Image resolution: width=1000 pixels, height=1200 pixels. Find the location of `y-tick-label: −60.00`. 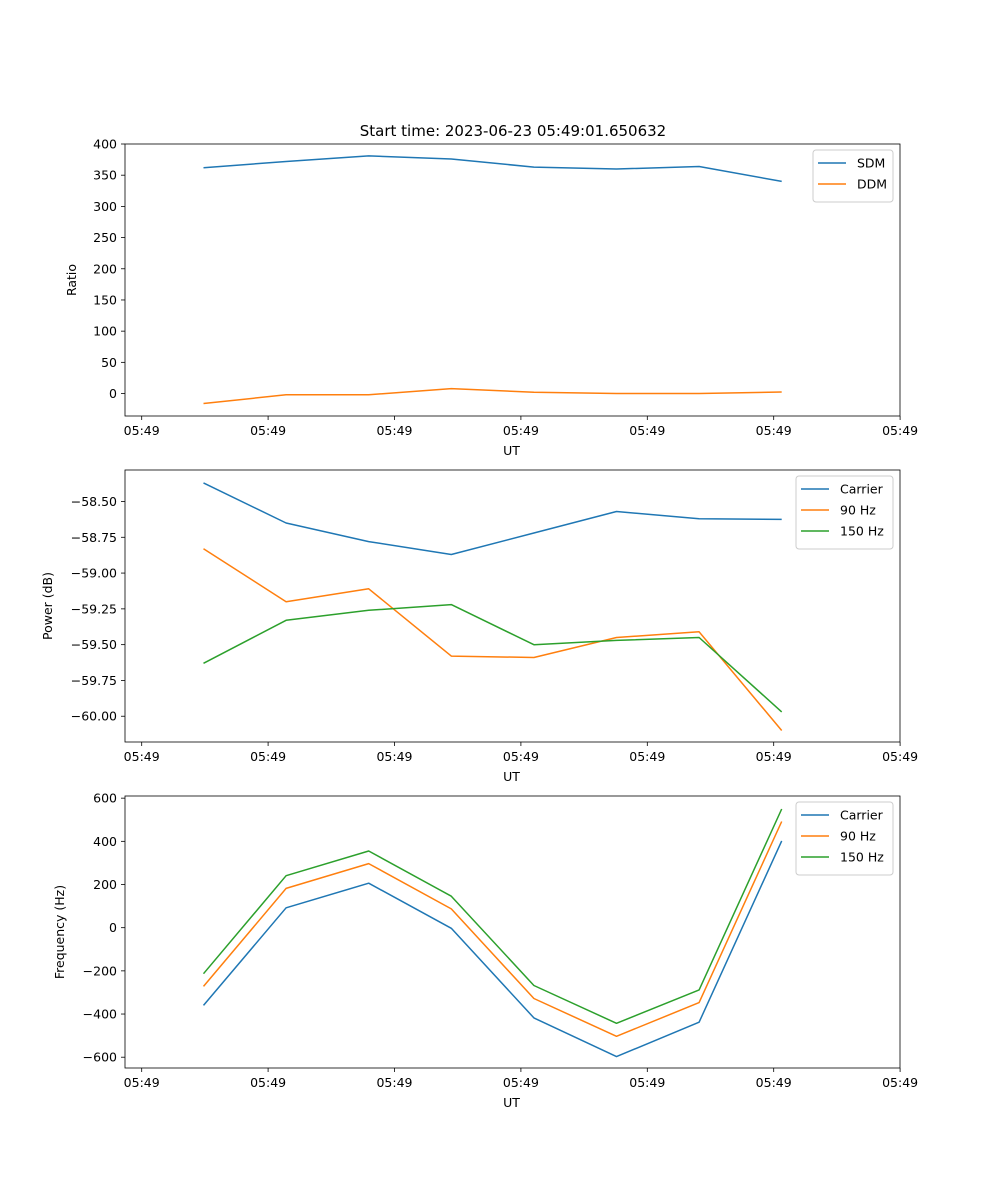

y-tick-label: −60.00 is located at coordinates (94, 716).